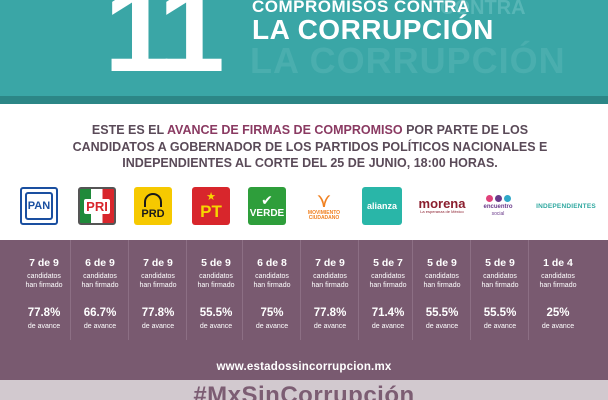 The width and height of the screenshot is (608, 400). What do you see at coordinates (304, 367) in the screenshot?
I see `website-link: www.estadossincorrupcion.mx` at bounding box center [304, 367].